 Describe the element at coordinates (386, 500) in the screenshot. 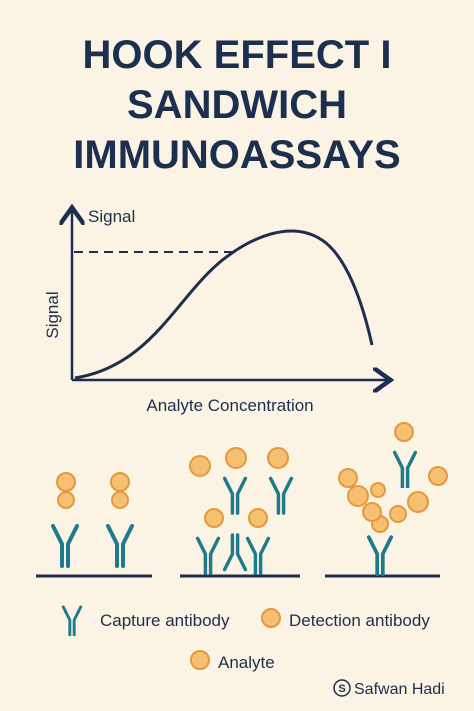

I see `panel-hook` at that location.